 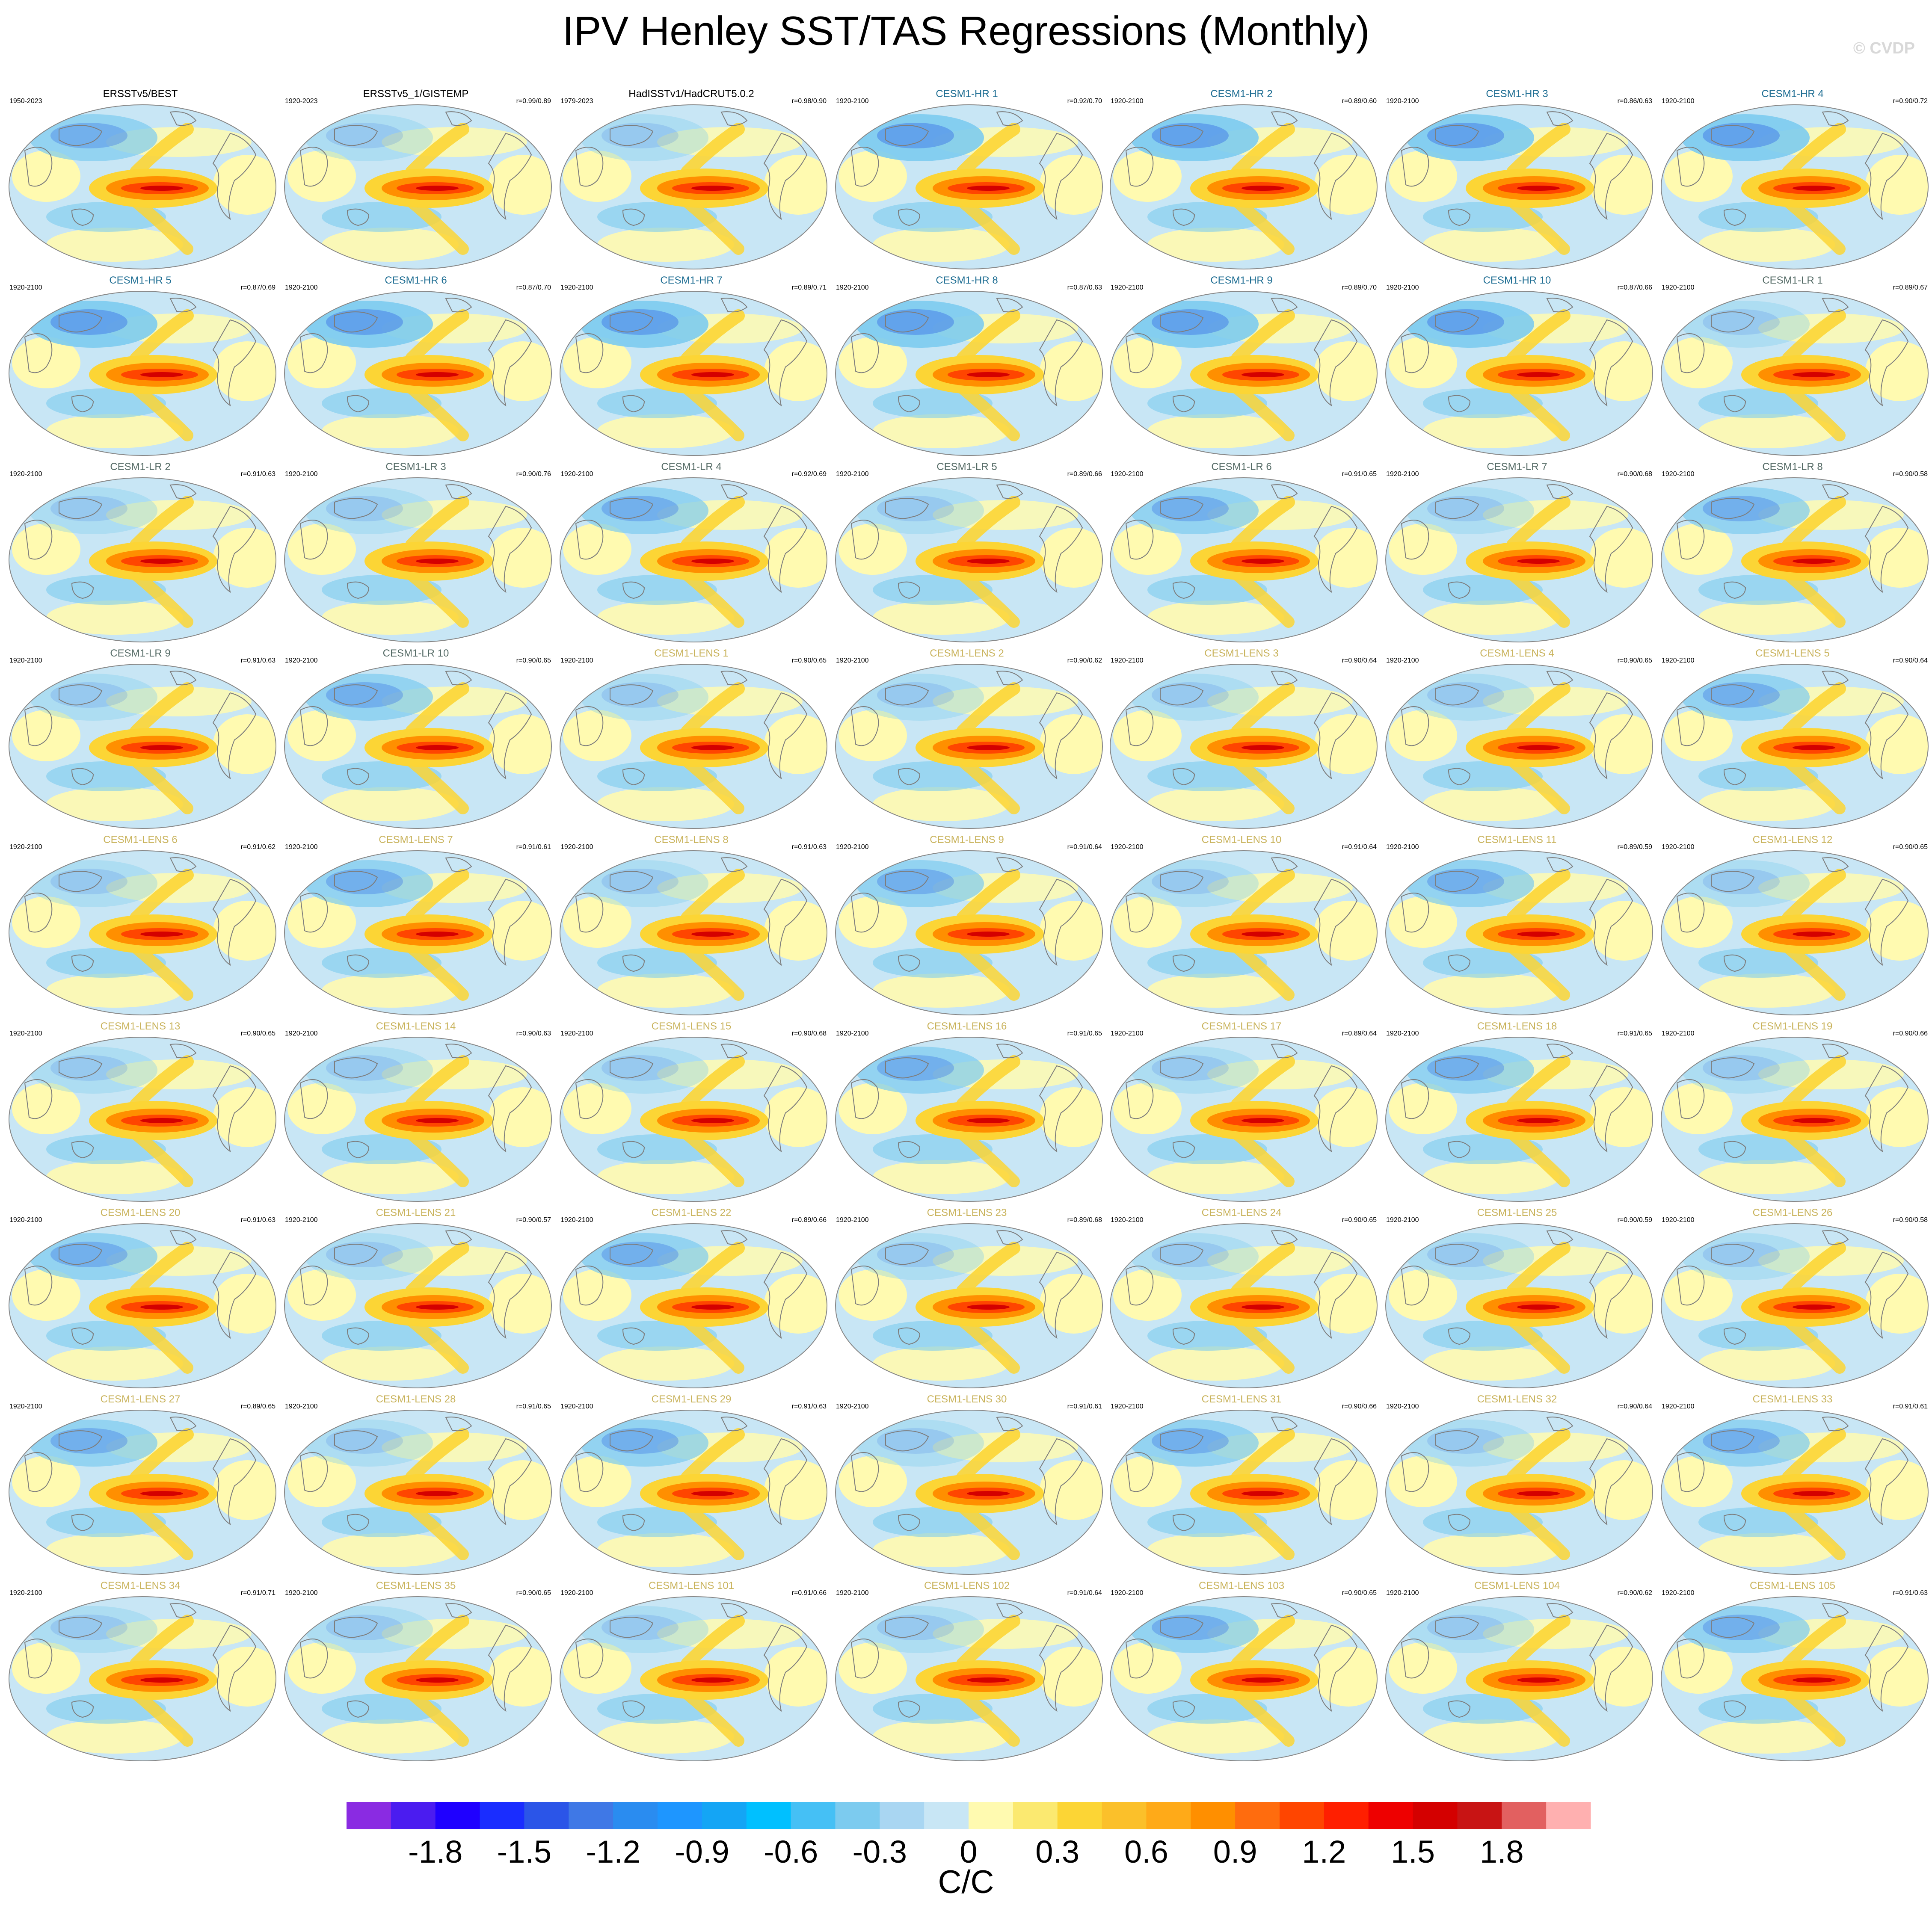 I want to click on map-panel: CESM1-LENS 21 1920-2100 r=0.90/0.57, so click(x=416, y=1300).